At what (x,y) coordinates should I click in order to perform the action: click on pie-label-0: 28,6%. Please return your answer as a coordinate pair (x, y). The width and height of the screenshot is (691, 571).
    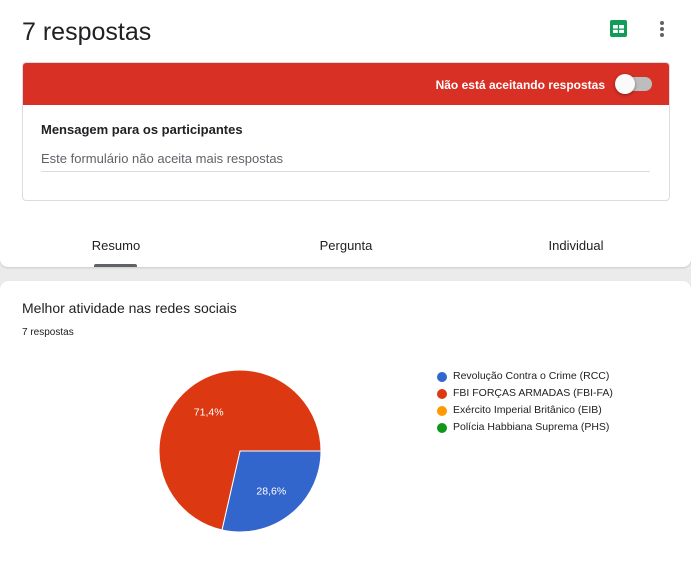
    Looking at the image, I should click on (271, 491).